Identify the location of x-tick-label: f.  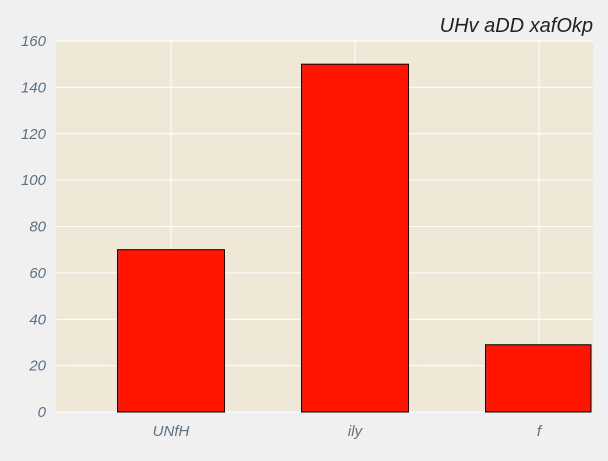
(540, 431).